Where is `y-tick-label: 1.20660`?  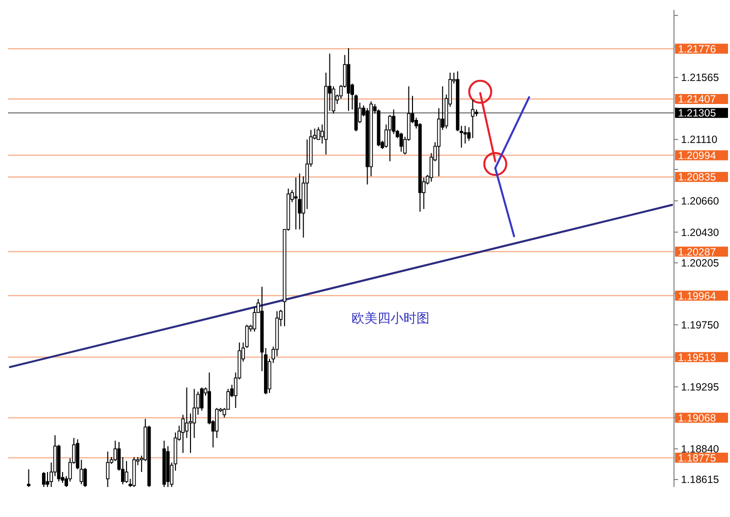
y-tick-label: 1.20660 is located at coordinates (700, 202).